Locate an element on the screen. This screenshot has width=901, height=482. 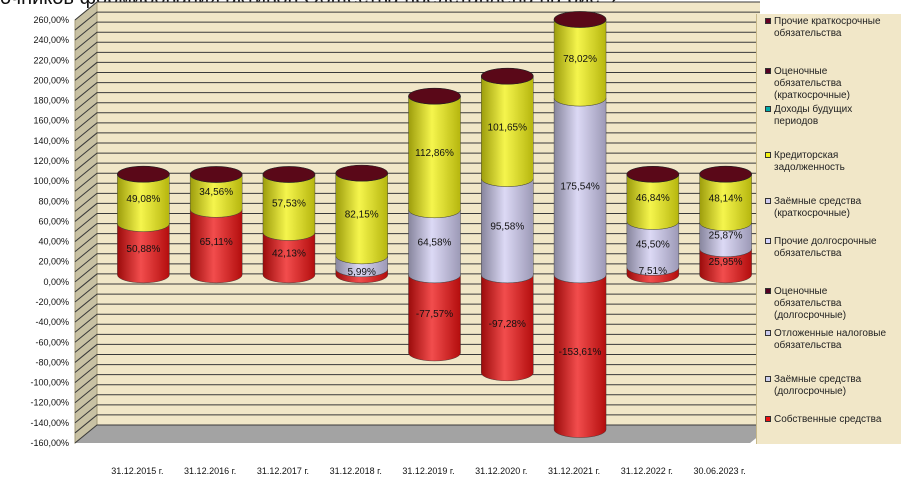
data-label: 45,50% is located at coordinates (653, 244).